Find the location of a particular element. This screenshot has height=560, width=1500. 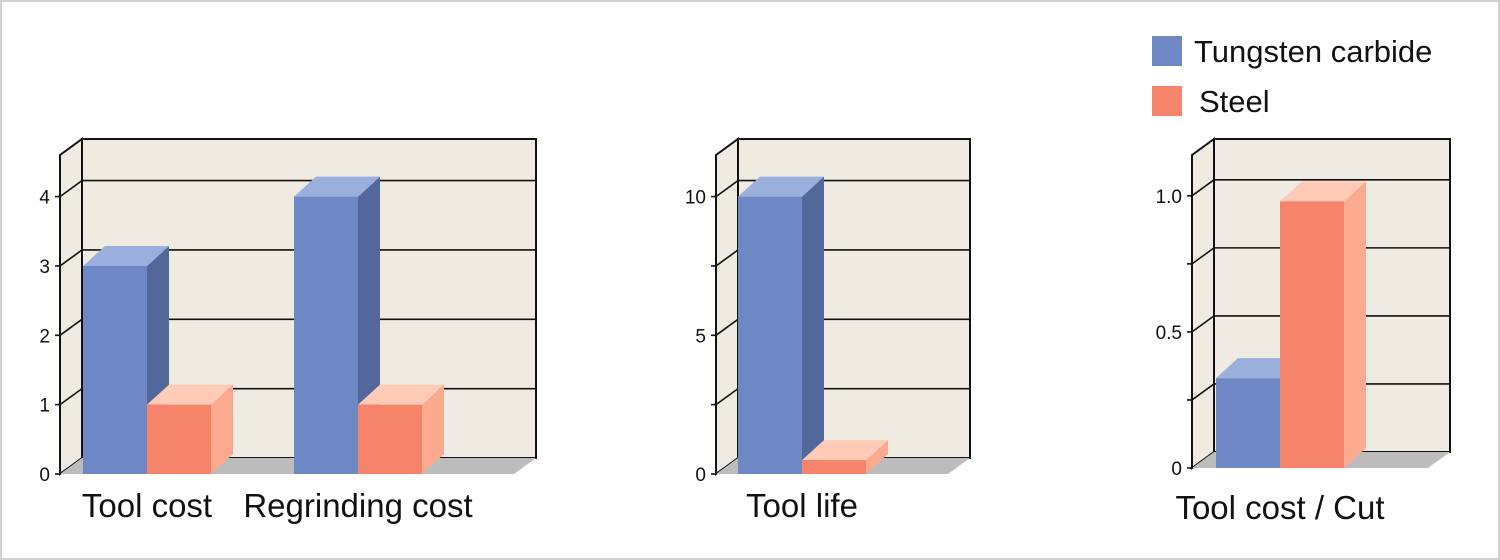

y-tick-label: 4 is located at coordinates (44, 198).